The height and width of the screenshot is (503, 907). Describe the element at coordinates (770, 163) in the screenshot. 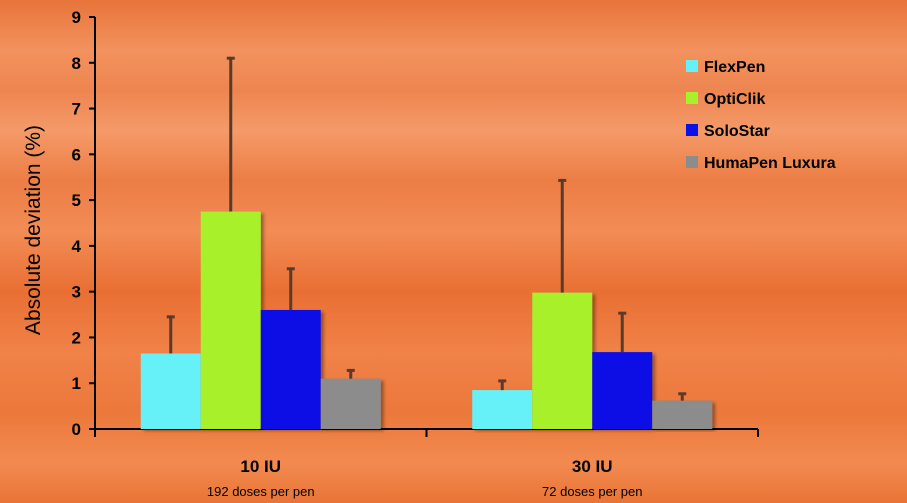

I see `legend-label: HumaPen Luxura` at that location.